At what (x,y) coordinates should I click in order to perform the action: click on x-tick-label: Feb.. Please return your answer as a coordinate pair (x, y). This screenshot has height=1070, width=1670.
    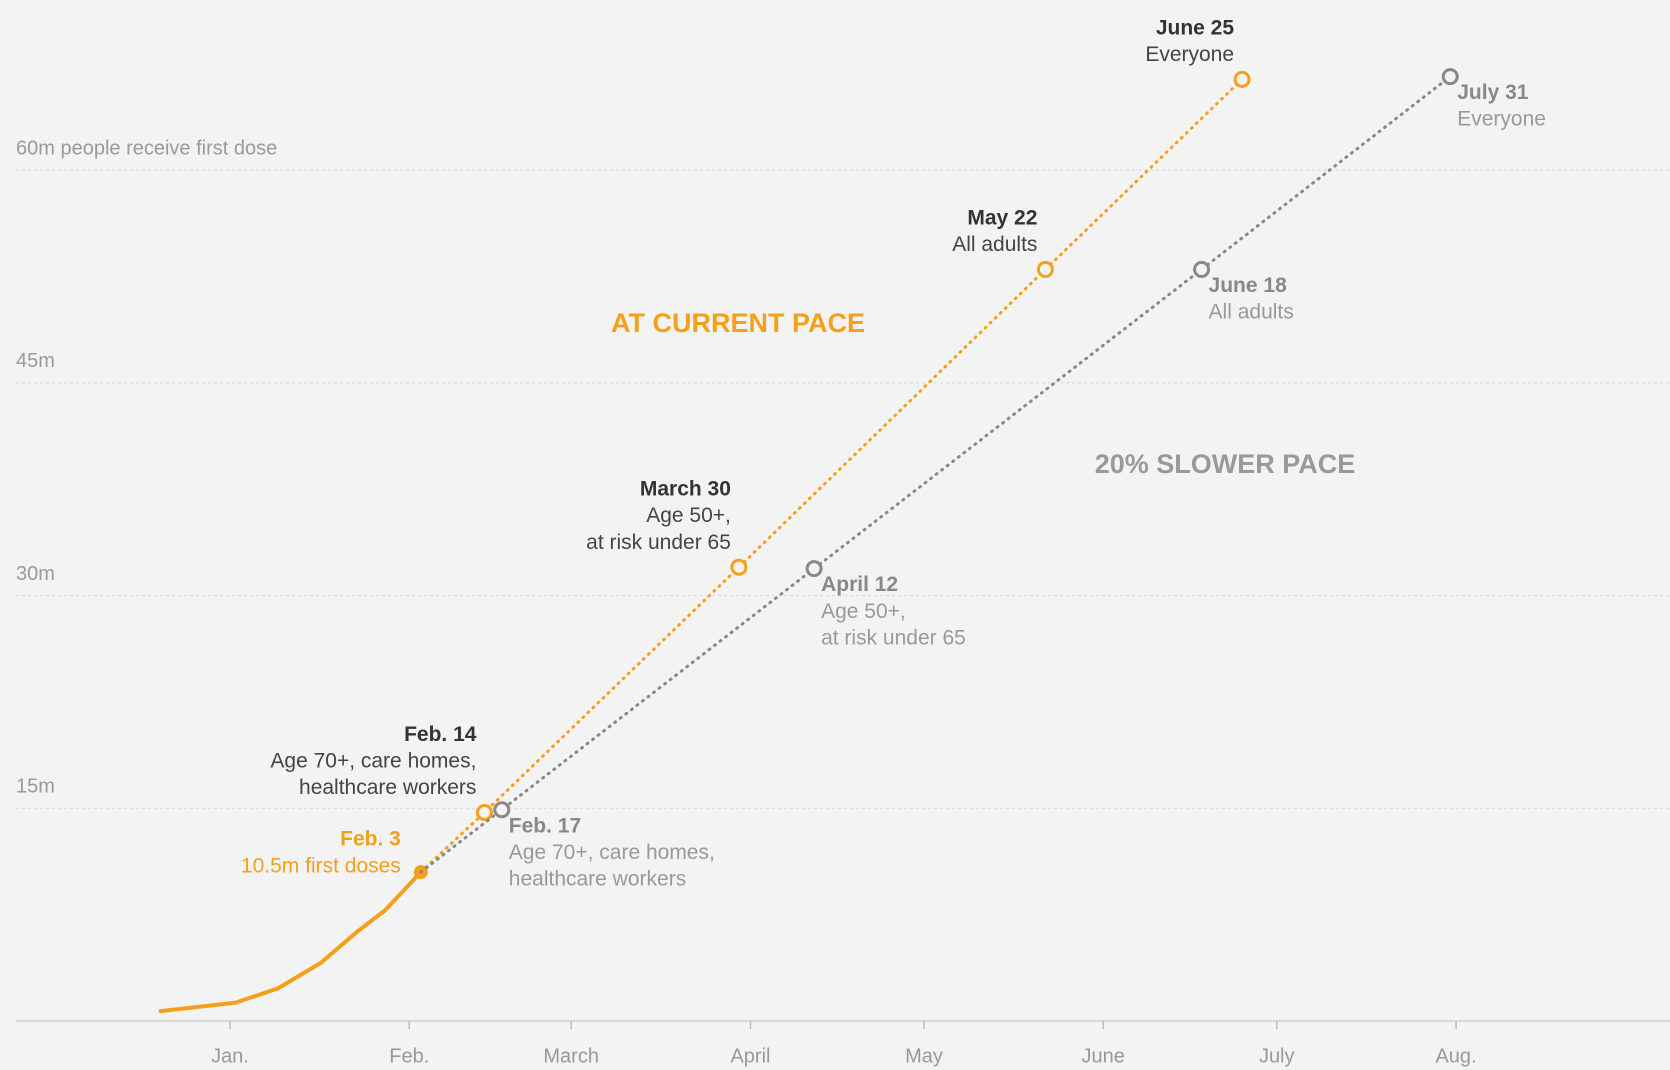
    Looking at the image, I should click on (409, 1056).